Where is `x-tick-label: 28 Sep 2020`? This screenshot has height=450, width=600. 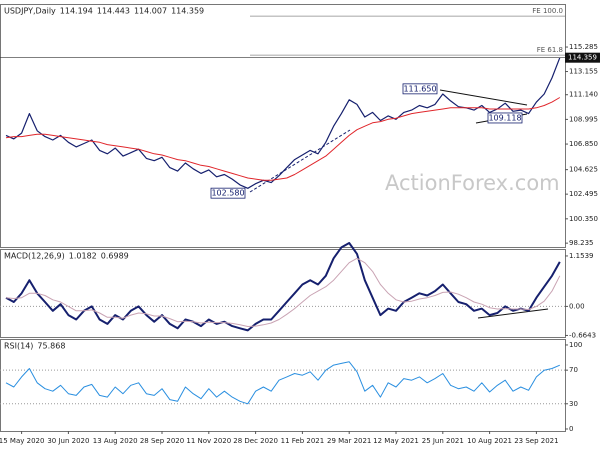 x-tick-label: 28 Sep 2020 is located at coordinates (162, 441).